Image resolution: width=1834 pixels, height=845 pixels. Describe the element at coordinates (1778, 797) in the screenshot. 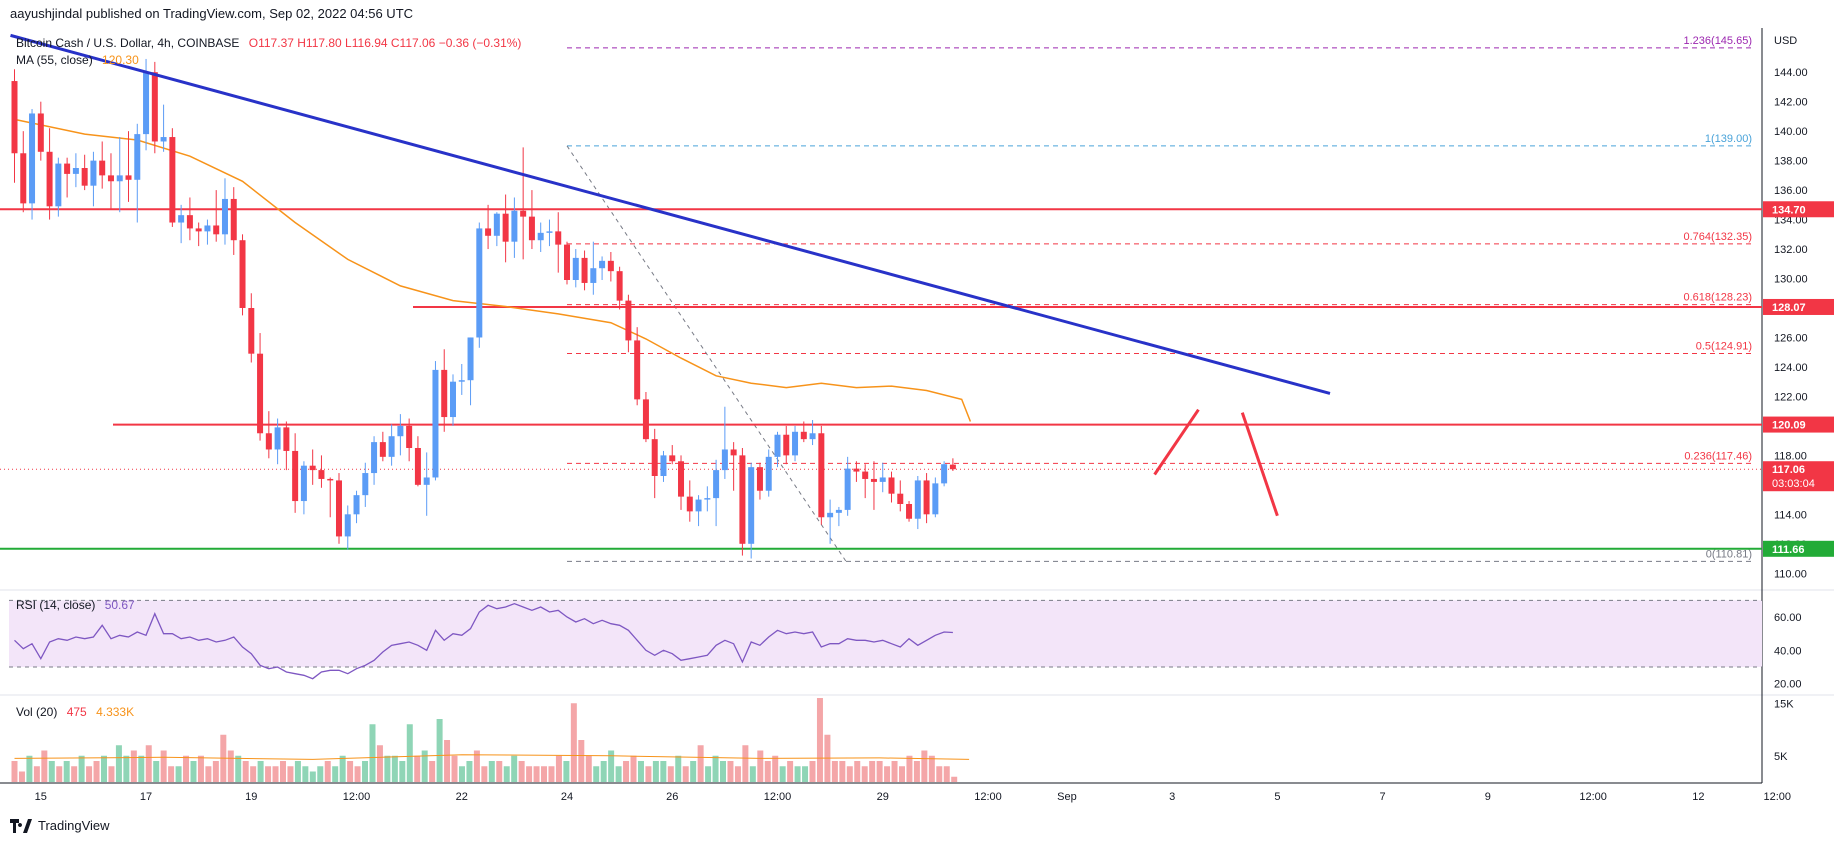

I see `time-tick-label: 12:00` at that location.